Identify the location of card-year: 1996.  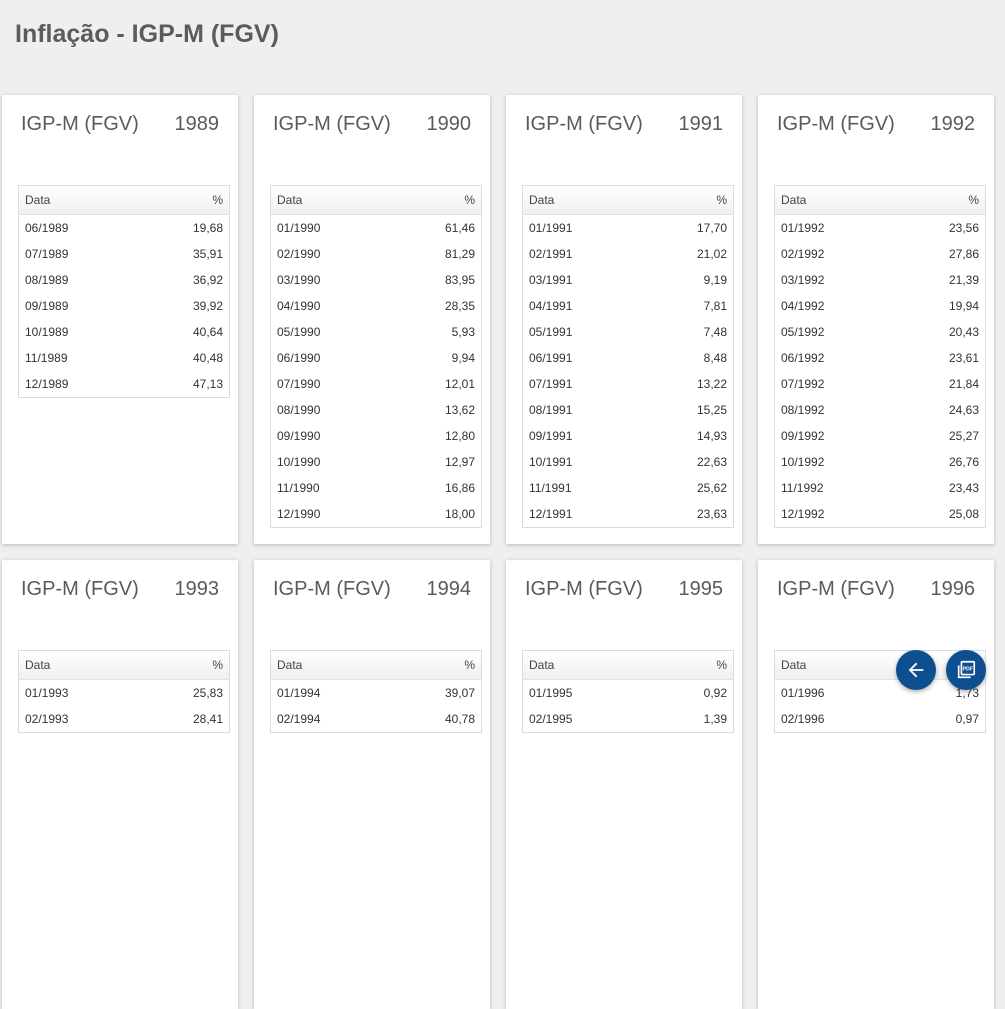
(953, 589).